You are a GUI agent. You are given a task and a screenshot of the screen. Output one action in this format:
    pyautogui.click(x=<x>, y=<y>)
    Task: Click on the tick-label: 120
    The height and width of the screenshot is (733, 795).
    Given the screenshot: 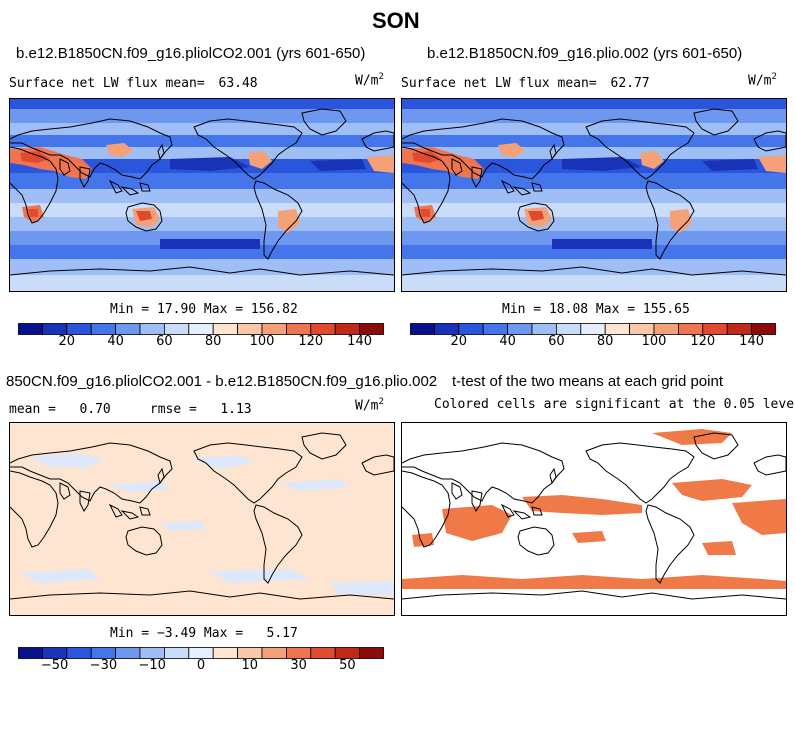 What is the action you would take?
    pyautogui.click(x=703, y=341)
    